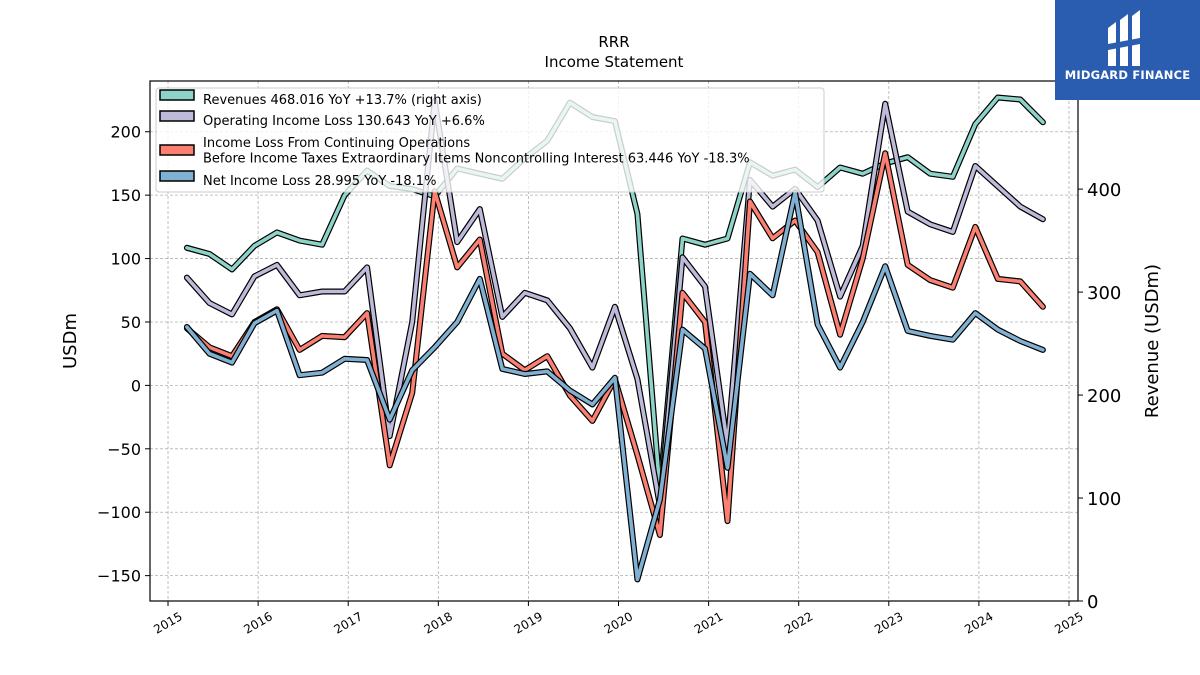  Describe the element at coordinates (1124, 38) in the screenshot. I see `brand-logo-icon` at that location.